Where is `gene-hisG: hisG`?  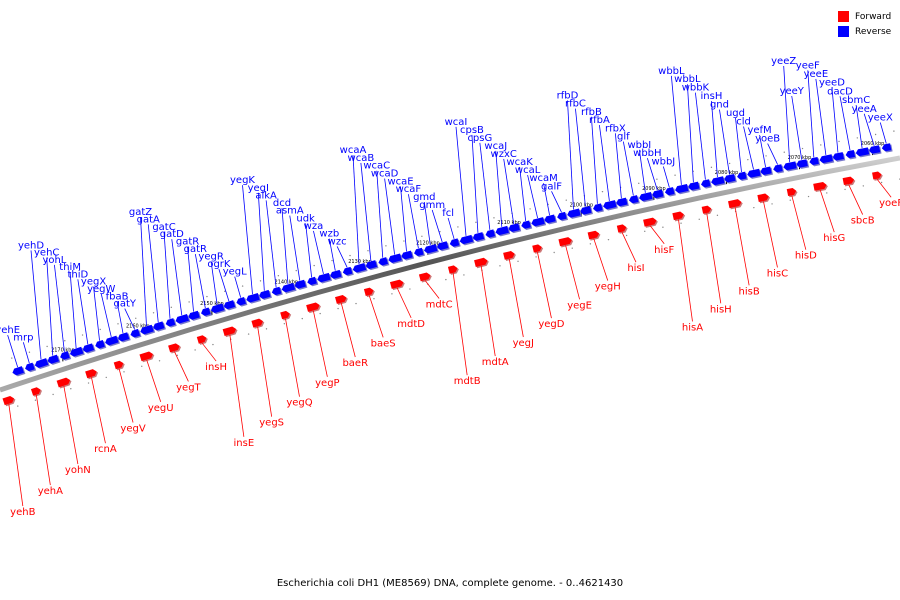 gene-hisG: hisG is located at coordinates (829, 212).